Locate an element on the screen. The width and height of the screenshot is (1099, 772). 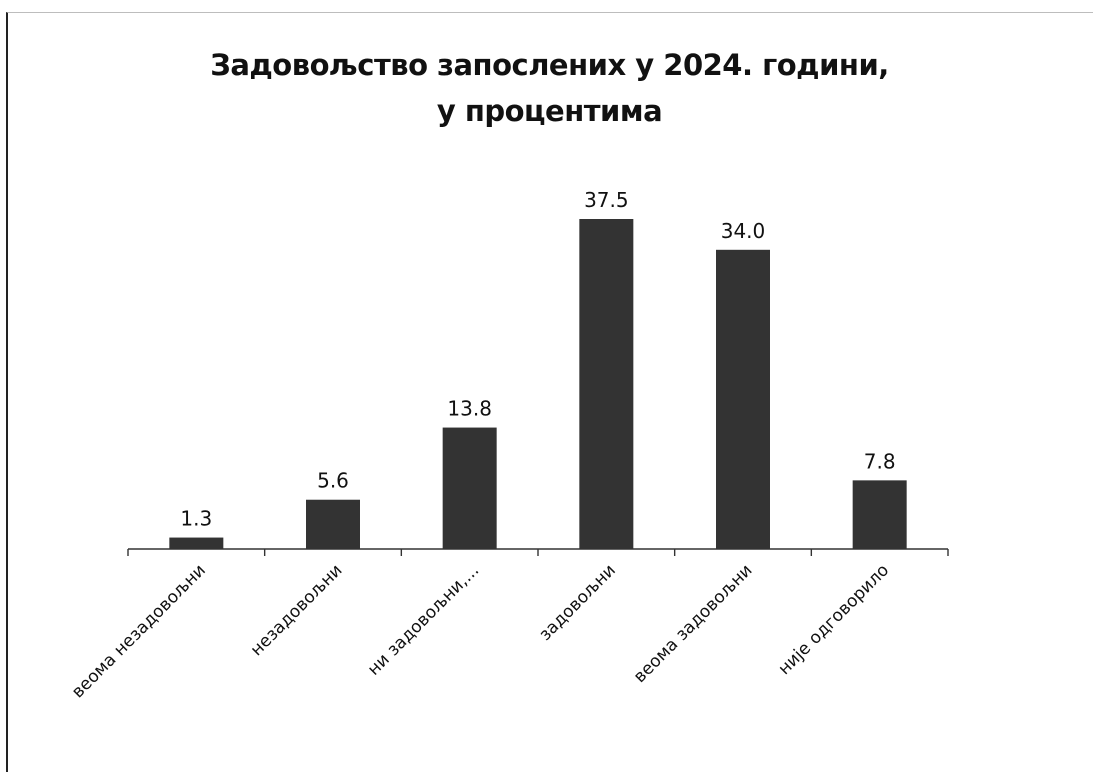
data-label: 1.3 is located at coordinates (196, 519).